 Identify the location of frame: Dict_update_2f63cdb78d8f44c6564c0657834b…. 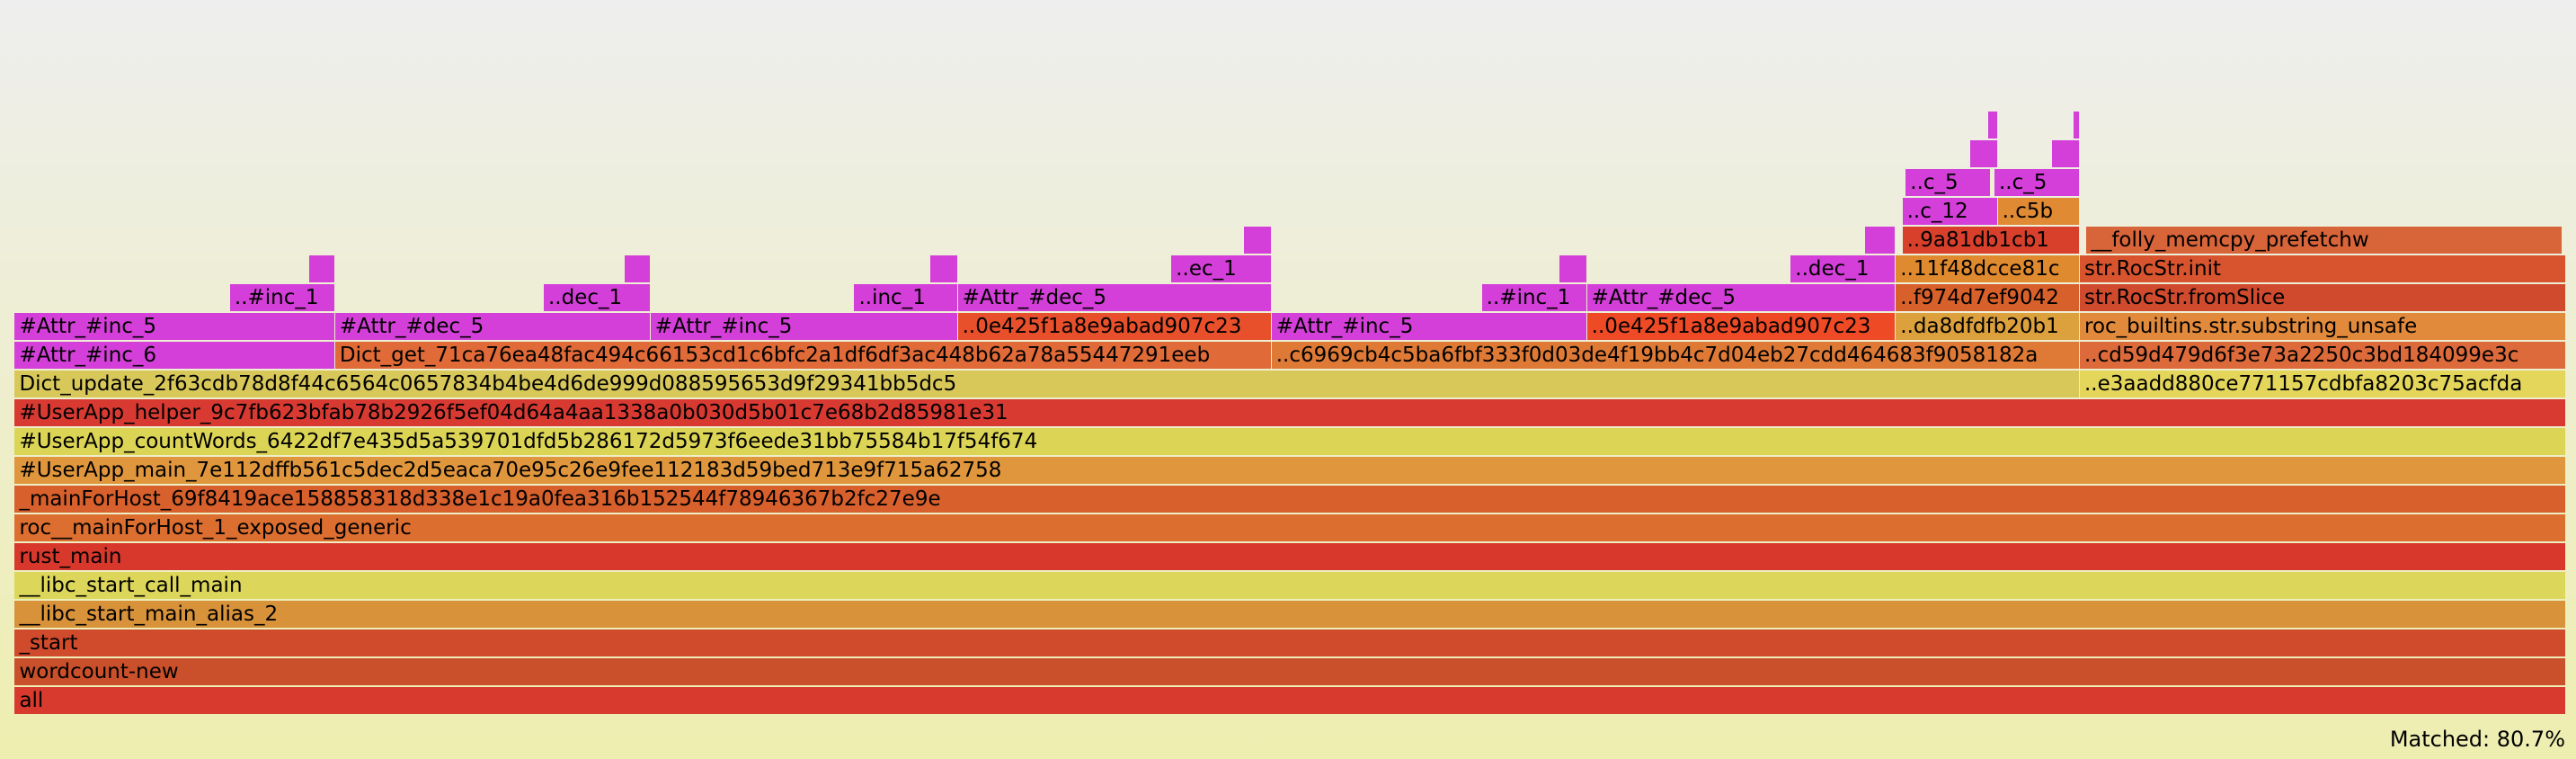
(1047, 384).